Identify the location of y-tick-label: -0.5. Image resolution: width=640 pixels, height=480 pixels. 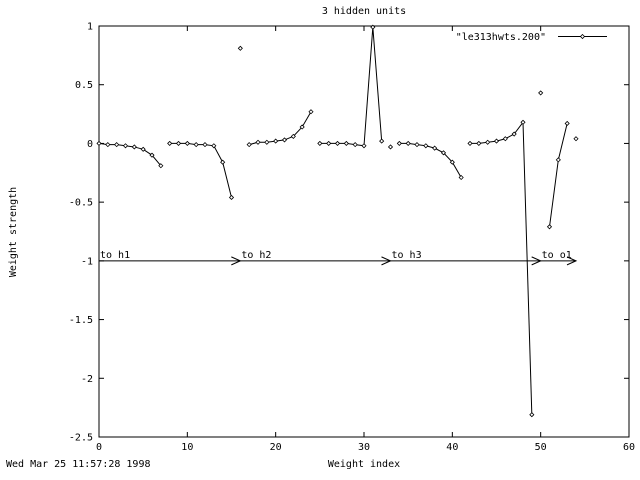
(81, 203).